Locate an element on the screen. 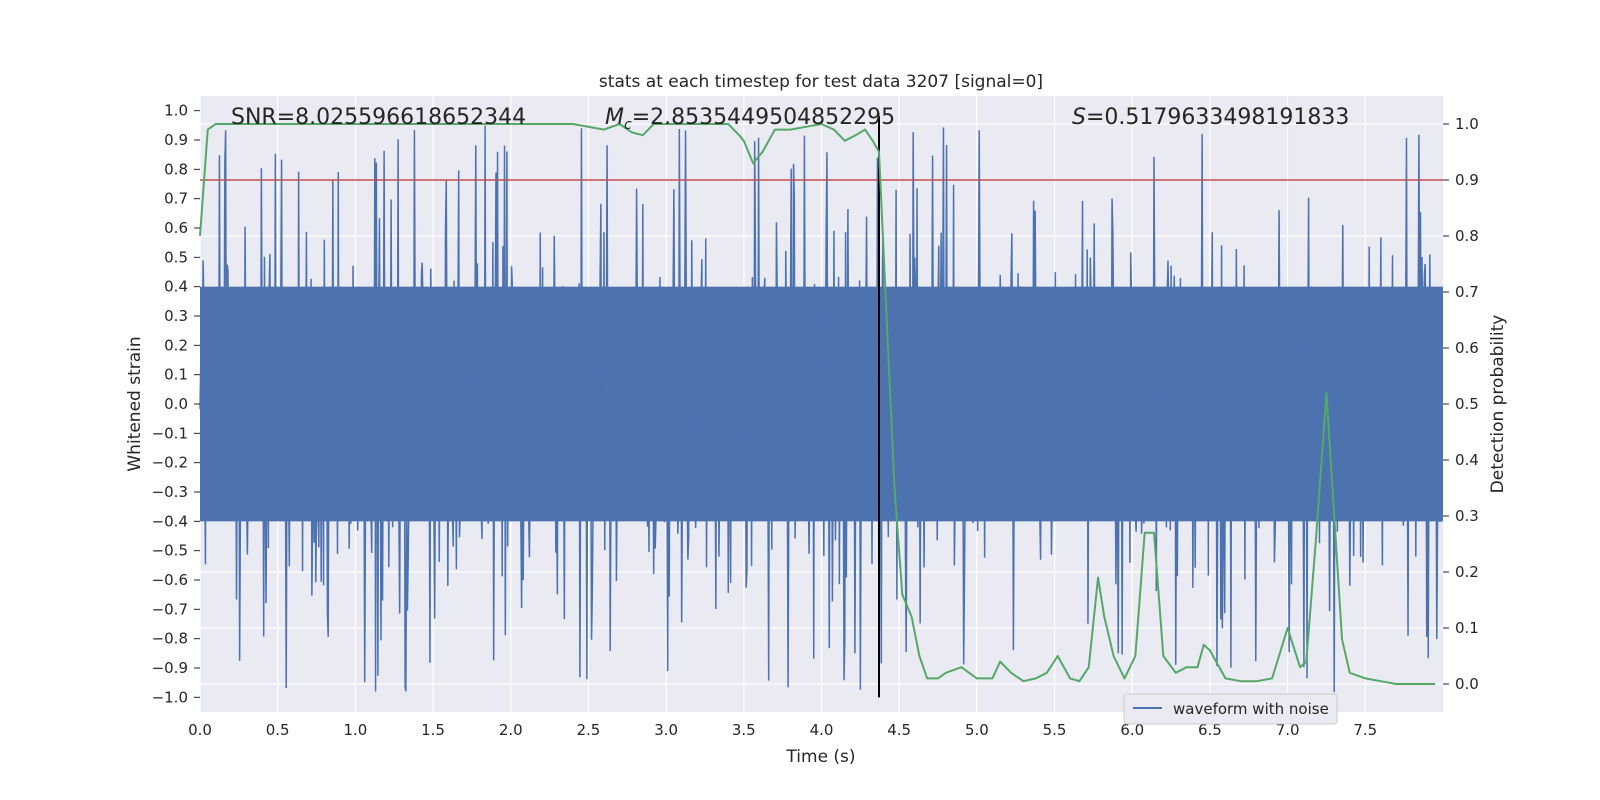  x-tick-label: 7.5 is located at coordinates (1365, 730).